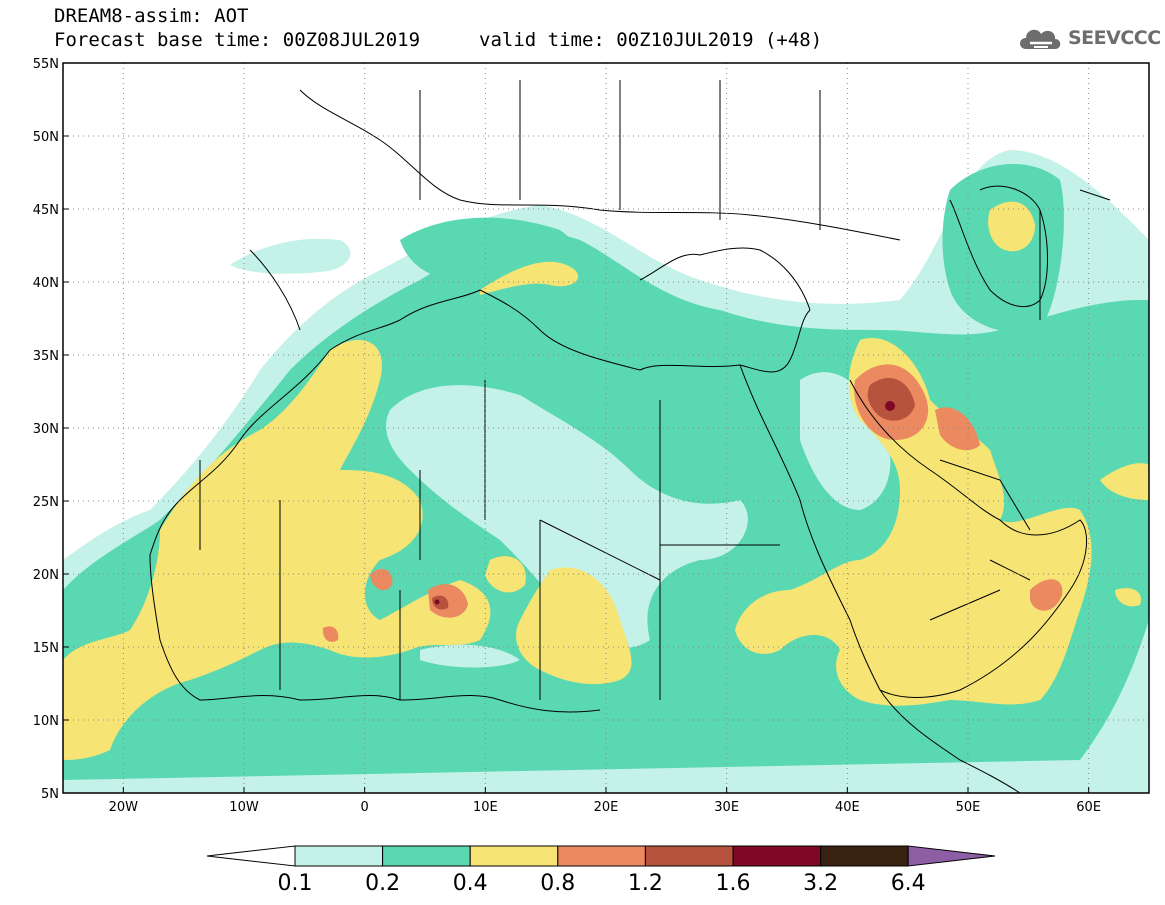  I want to click on lat-label: 30N, so click(46, 429).